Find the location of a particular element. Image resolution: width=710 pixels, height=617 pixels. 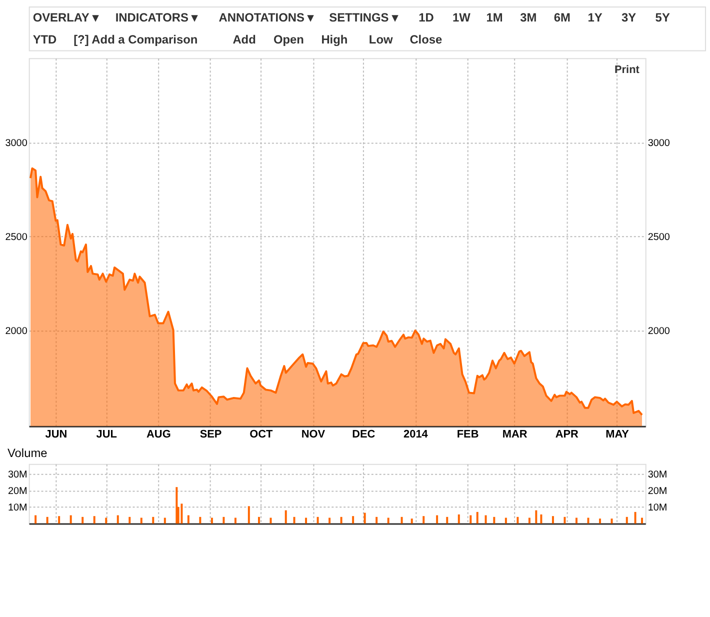

text: 6M is located at coordinates (562, 17).